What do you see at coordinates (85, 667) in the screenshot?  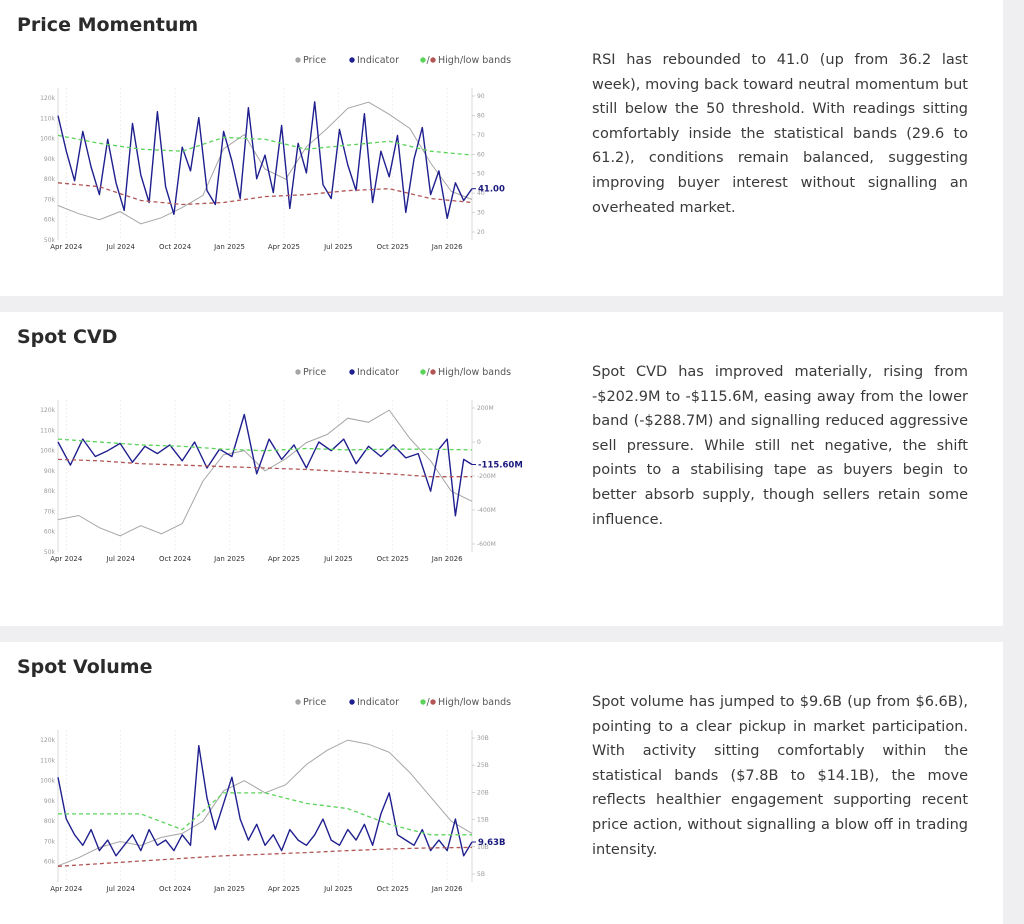 I see `section-title: Spot Volume` at bounding box center [85, 667].